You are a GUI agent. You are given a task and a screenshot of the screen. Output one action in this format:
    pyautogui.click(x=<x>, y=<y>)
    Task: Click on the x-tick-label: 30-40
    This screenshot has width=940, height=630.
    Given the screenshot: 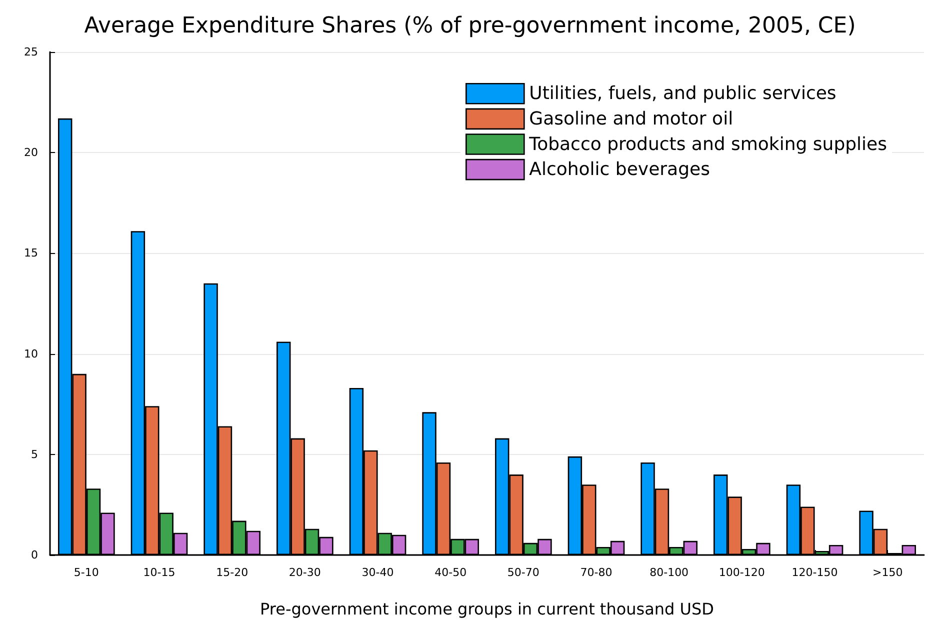 What is the action you would take?
    pyautogui.click(x=378, y=572)
    